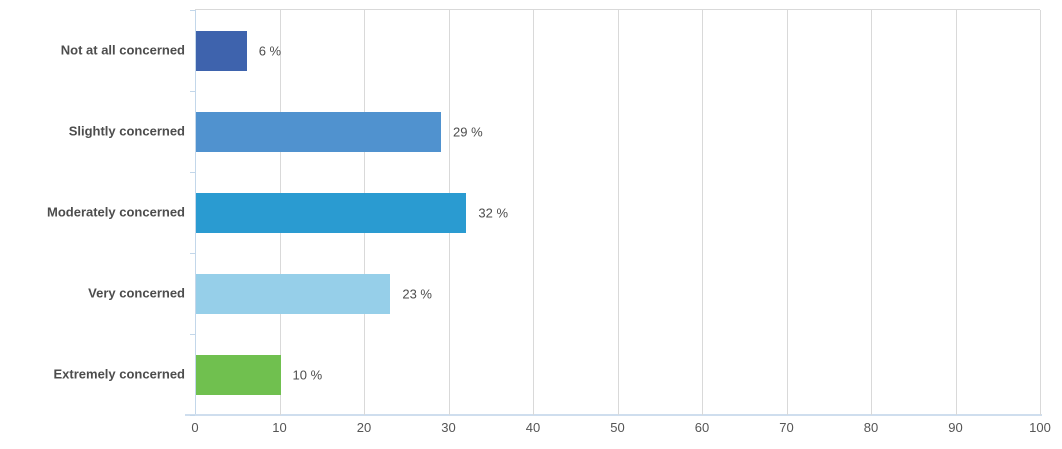  What do you see at coordinates (617, 427) in the screenshot?
I see `x-tick-label-50: 50` at bounding box center [617, 427].